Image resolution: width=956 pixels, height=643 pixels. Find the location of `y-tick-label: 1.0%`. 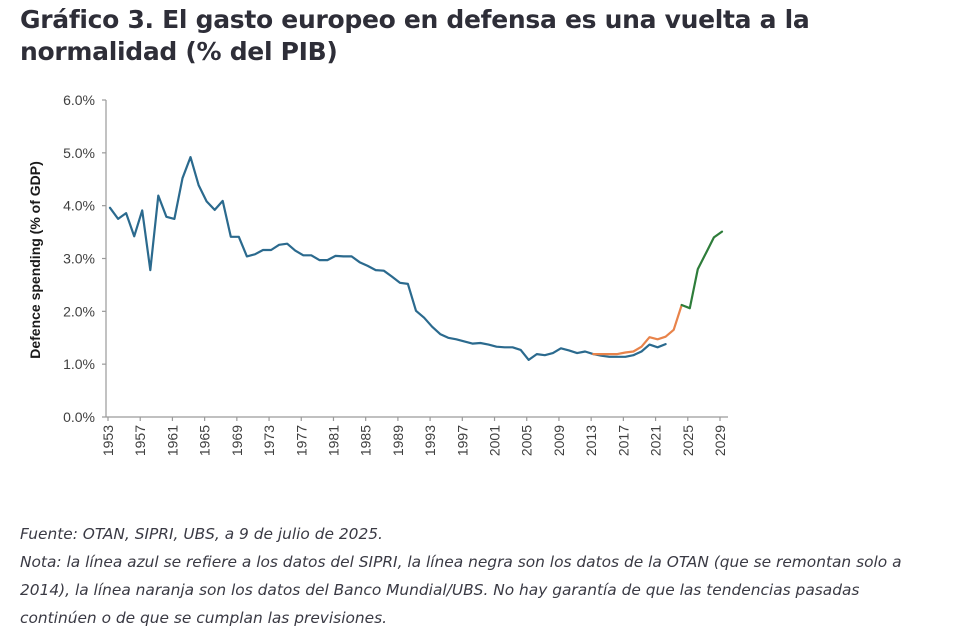

y-tick-label: 1.0% is located at coordinates (79, 364).